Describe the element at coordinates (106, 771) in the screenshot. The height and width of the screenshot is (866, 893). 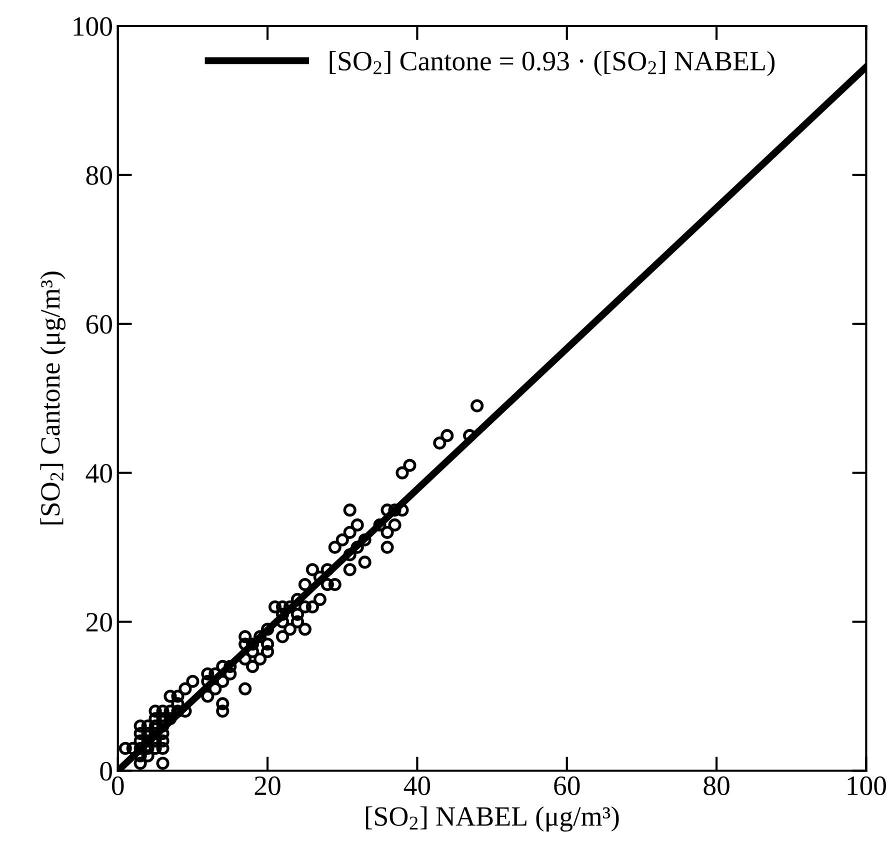
I see `y-tick-label: 0` at that location.